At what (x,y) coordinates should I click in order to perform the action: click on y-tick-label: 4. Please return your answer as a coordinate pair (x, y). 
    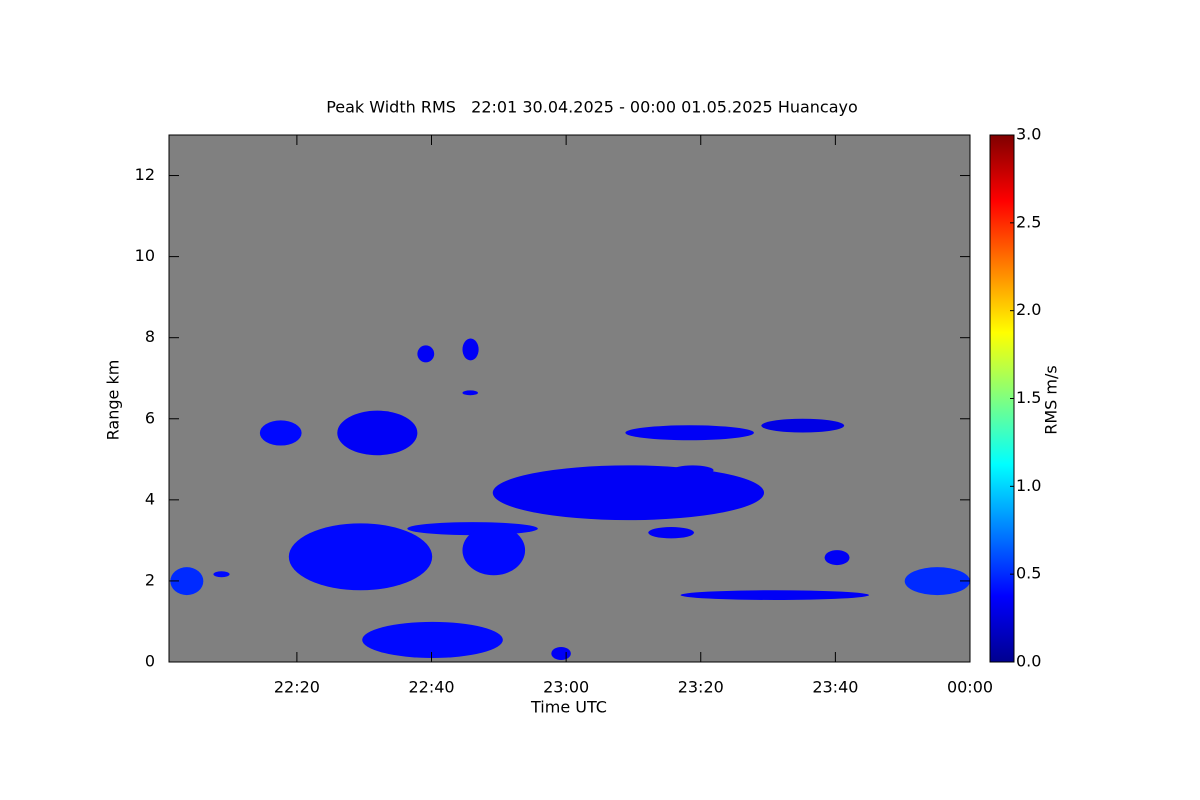
    Looking at the image, I should click on (150, 498).